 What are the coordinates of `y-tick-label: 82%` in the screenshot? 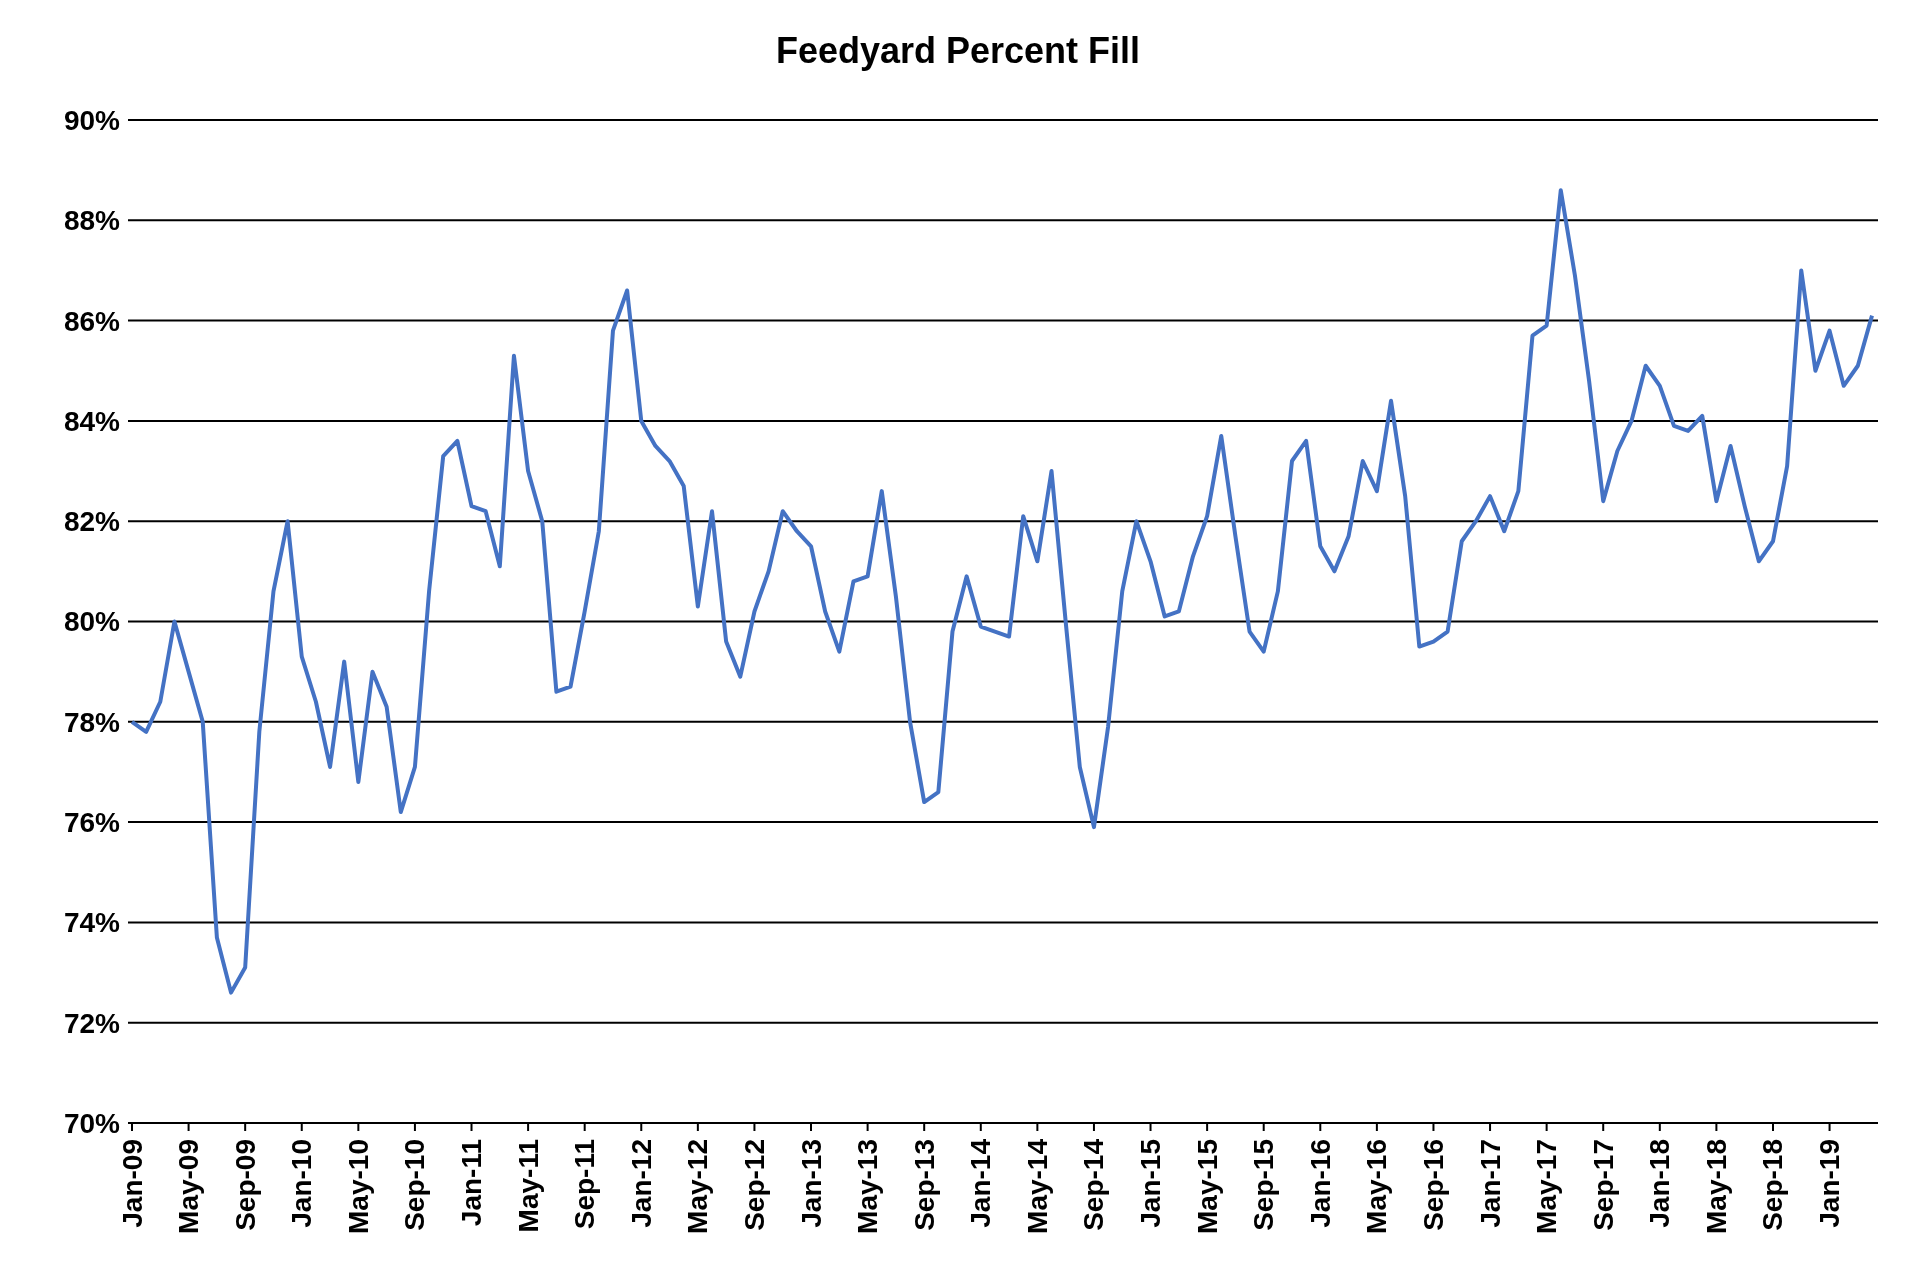 It's located at (92, 522).